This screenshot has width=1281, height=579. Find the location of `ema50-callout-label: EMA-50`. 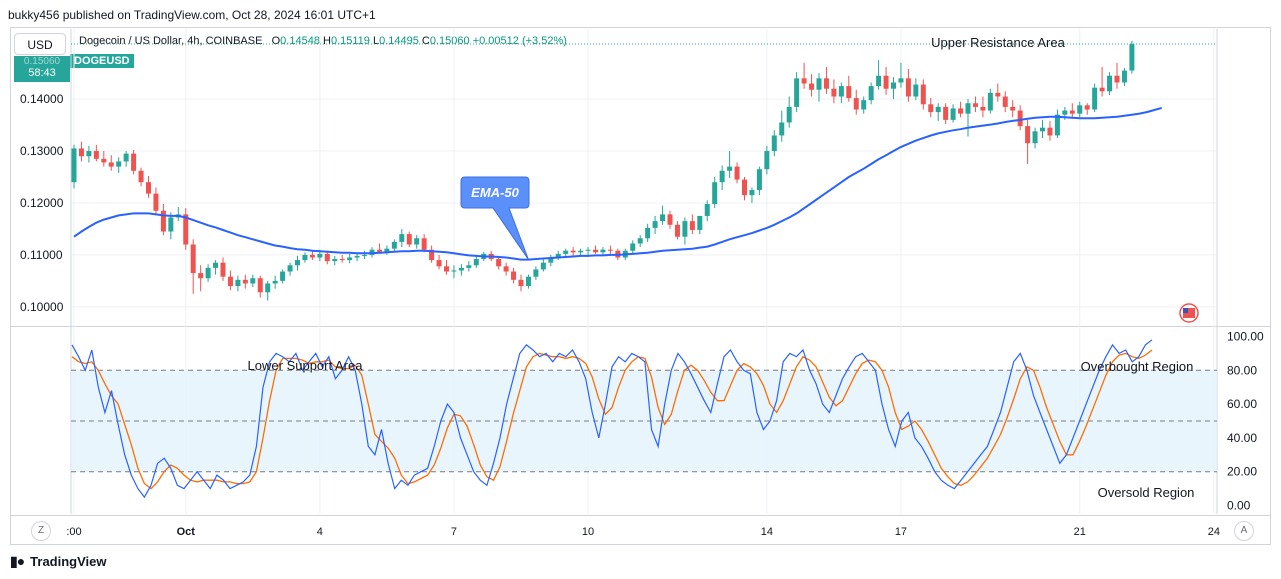

ema50-callout-label: EMA-50 is located at coordinates (495, 192).